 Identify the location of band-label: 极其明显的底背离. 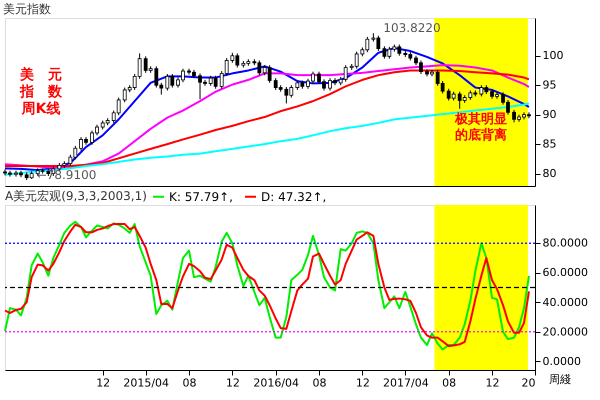
(481, 127).